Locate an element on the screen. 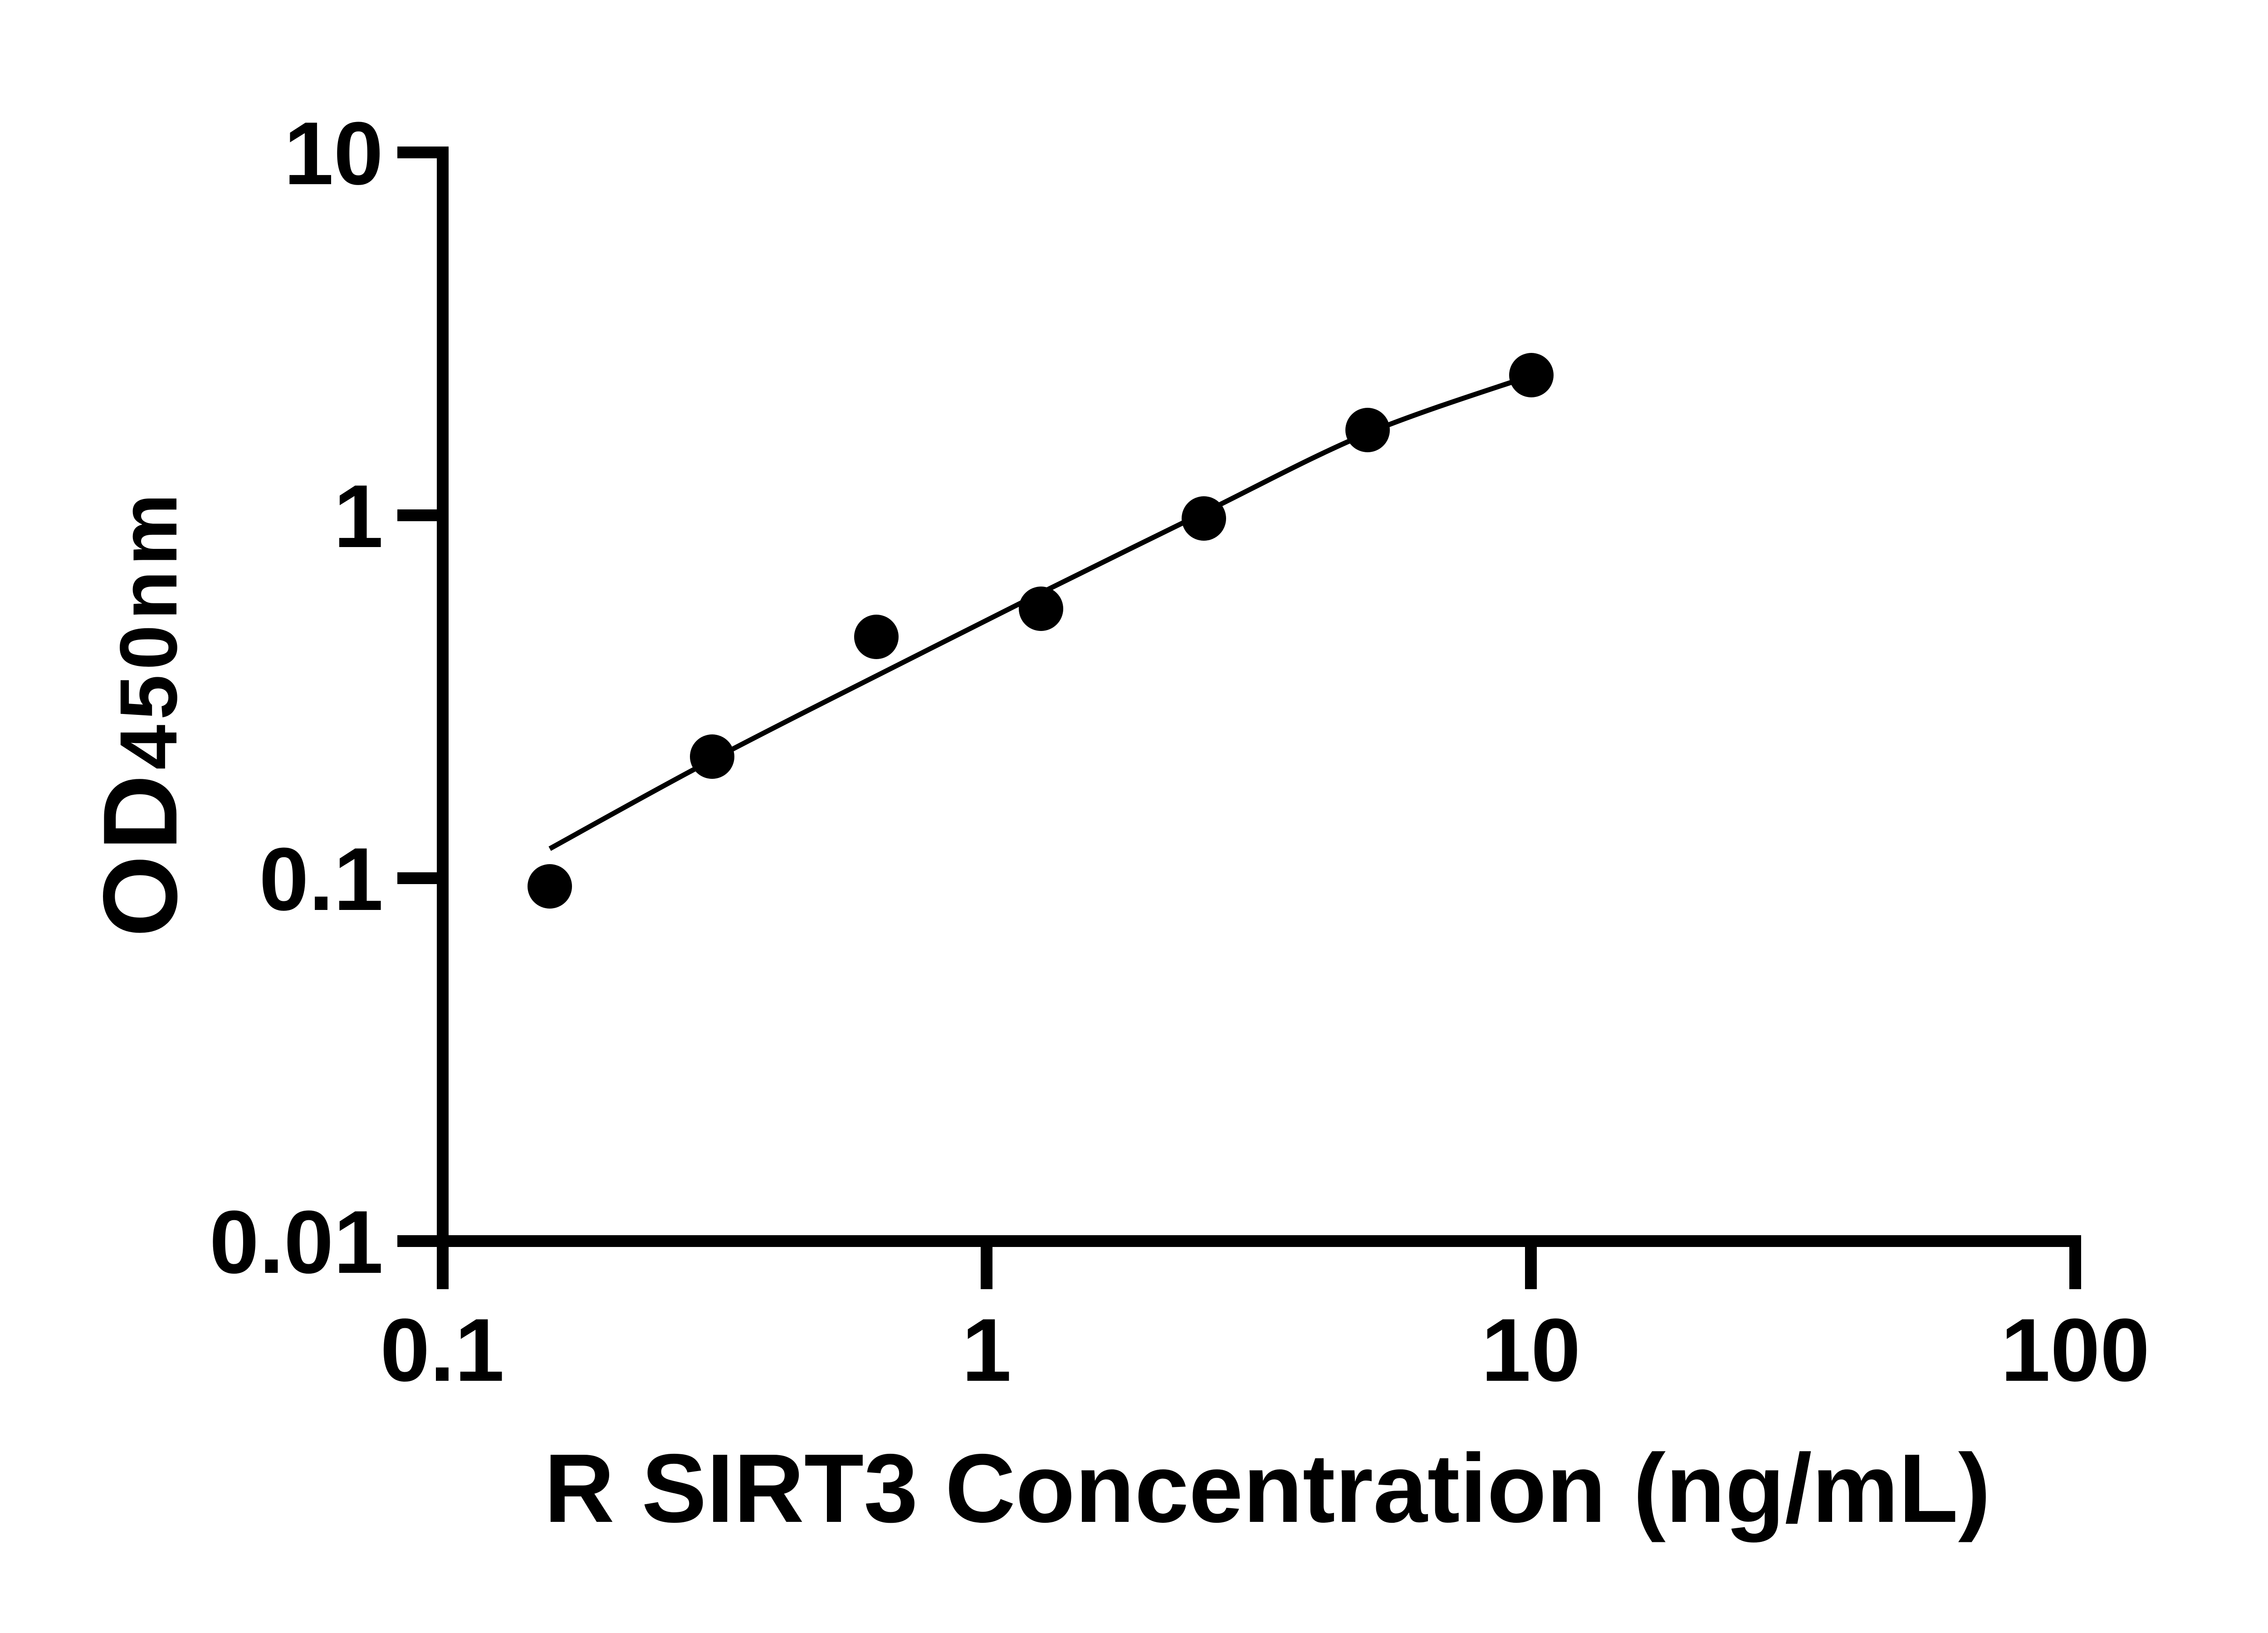 This screenshot has height=1633, width=2268. svg-text: OD450nm is located at coordinates (140, 713).